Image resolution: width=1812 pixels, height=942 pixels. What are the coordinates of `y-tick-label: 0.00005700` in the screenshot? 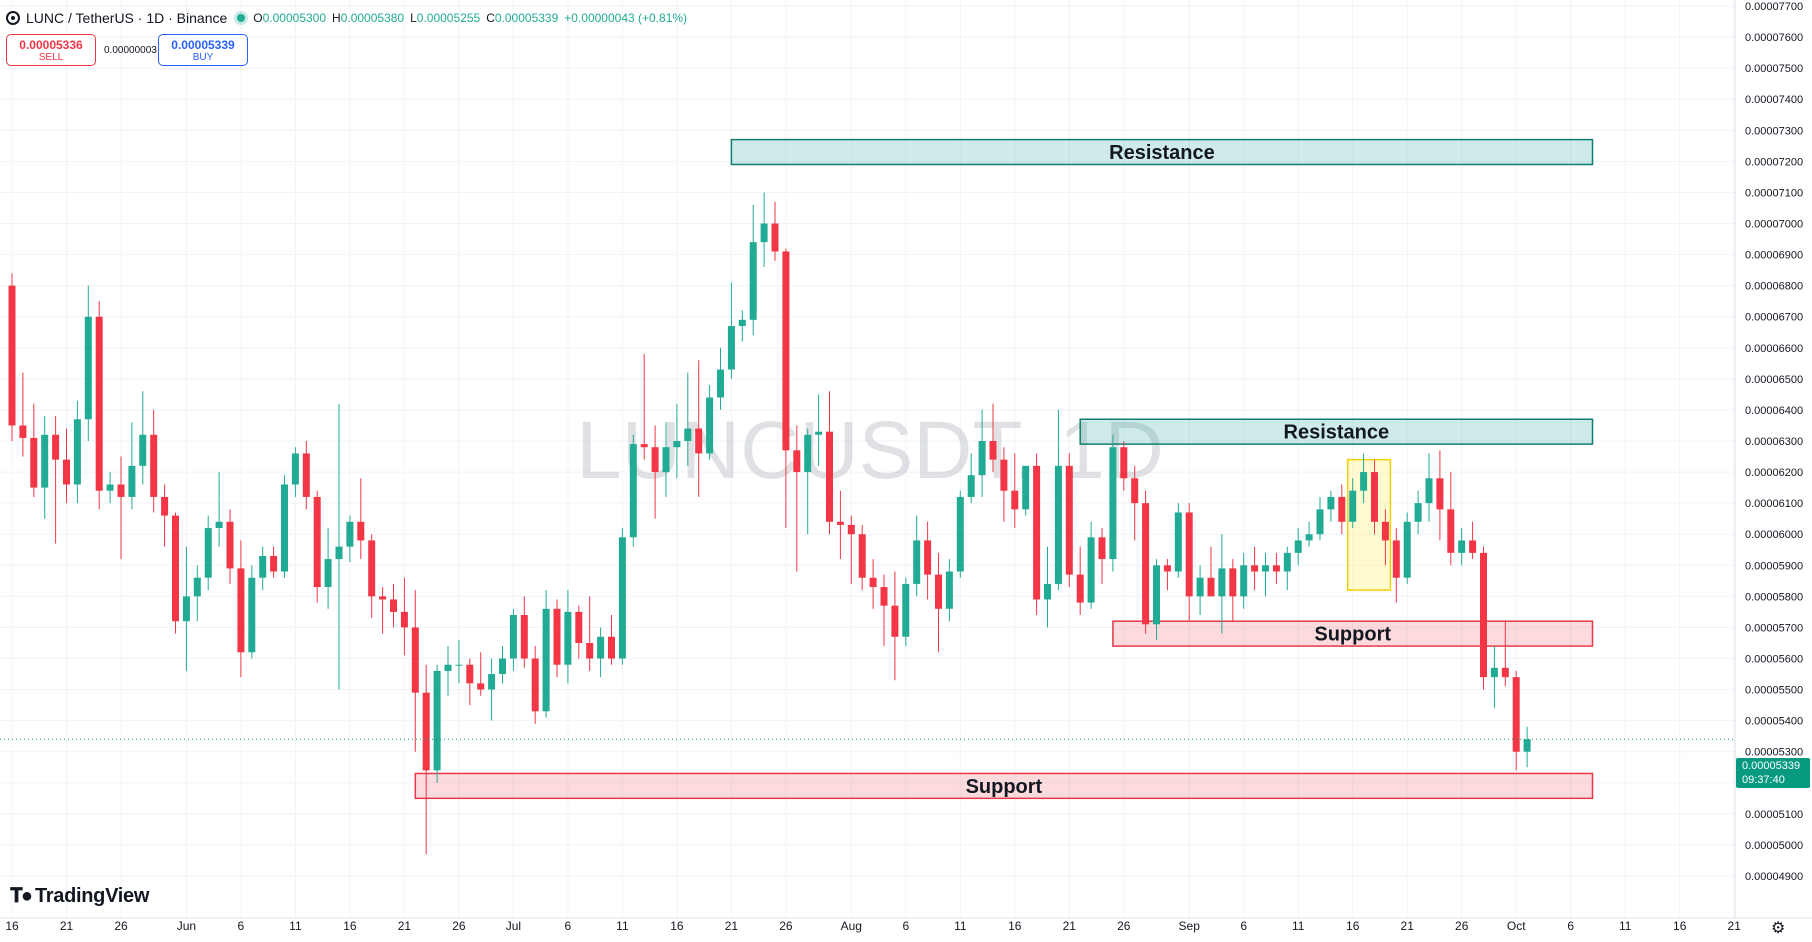 It's located at (1774, 628).